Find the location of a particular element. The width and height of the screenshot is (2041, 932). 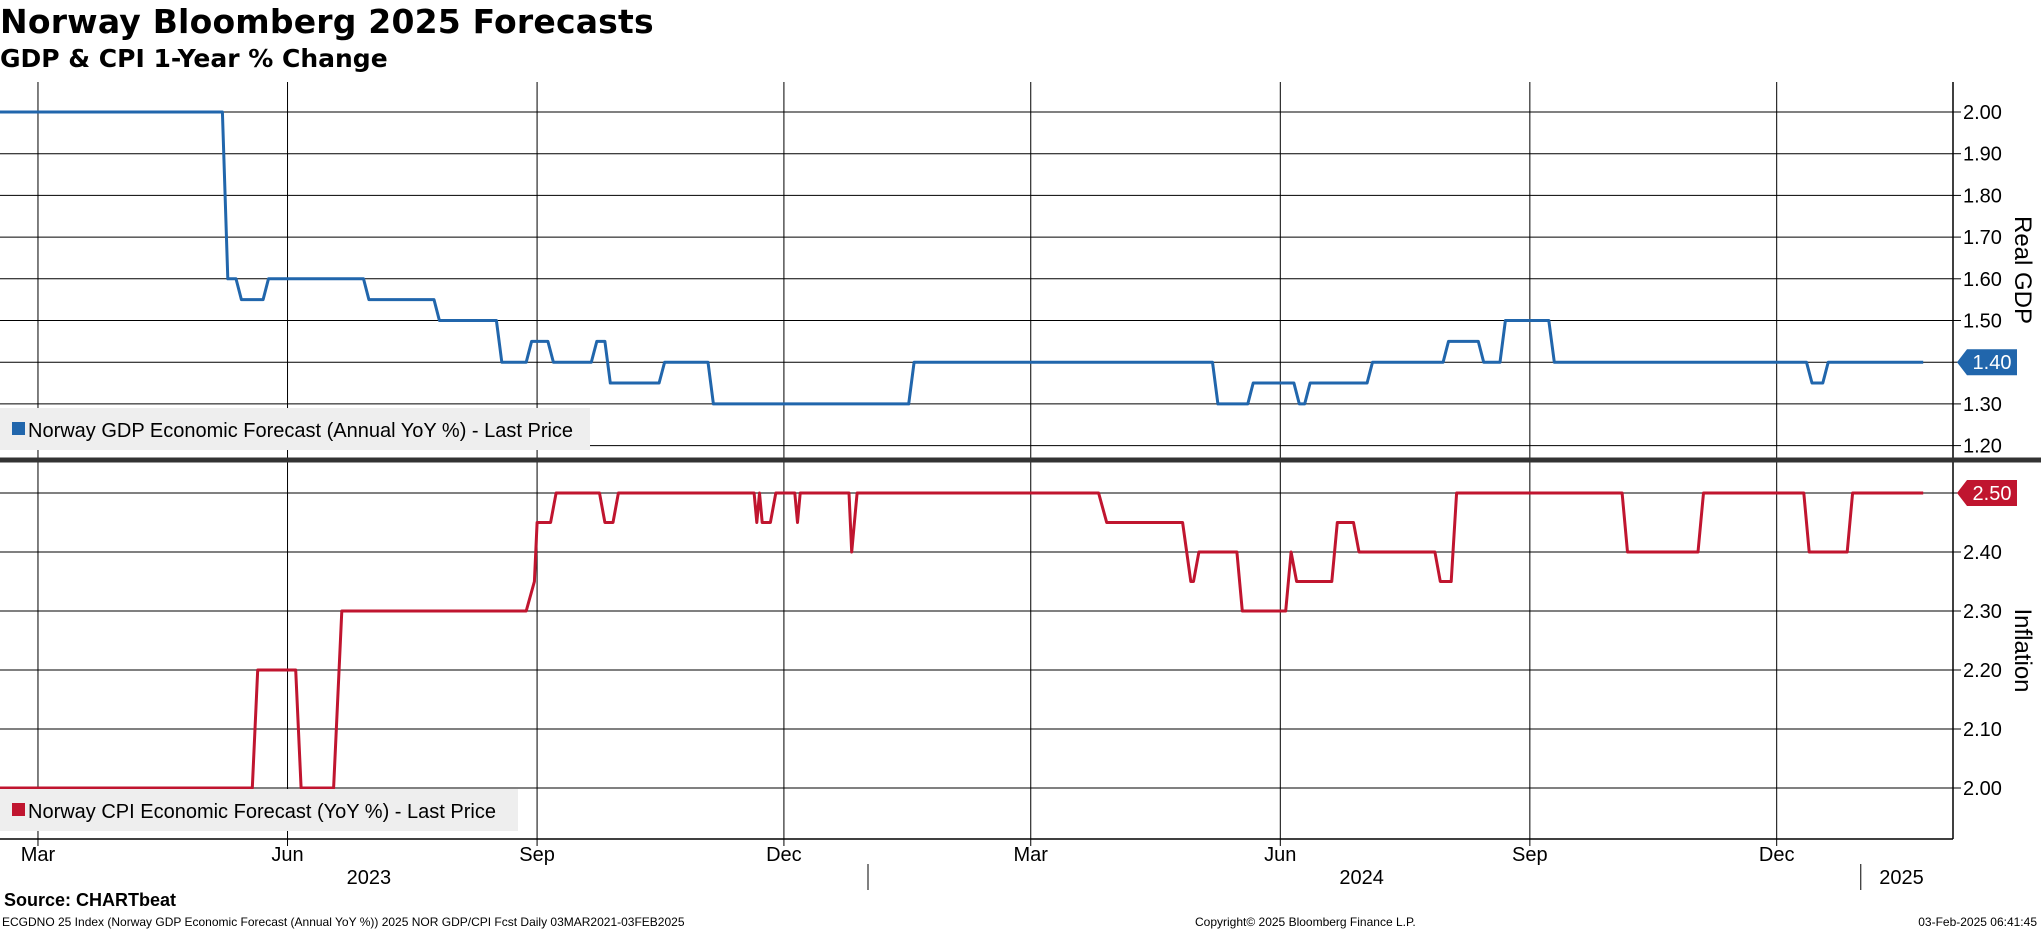

y-tick-label: 2.20 is located at coordinates (1982, 671).